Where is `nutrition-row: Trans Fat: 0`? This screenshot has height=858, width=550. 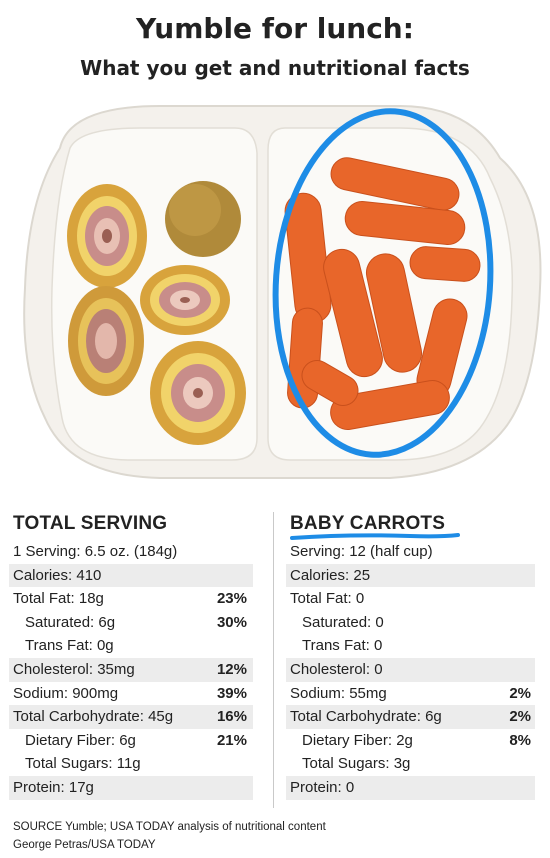 nutrition-row: Trans Fat: 0 is located at coordinates (410, 646).